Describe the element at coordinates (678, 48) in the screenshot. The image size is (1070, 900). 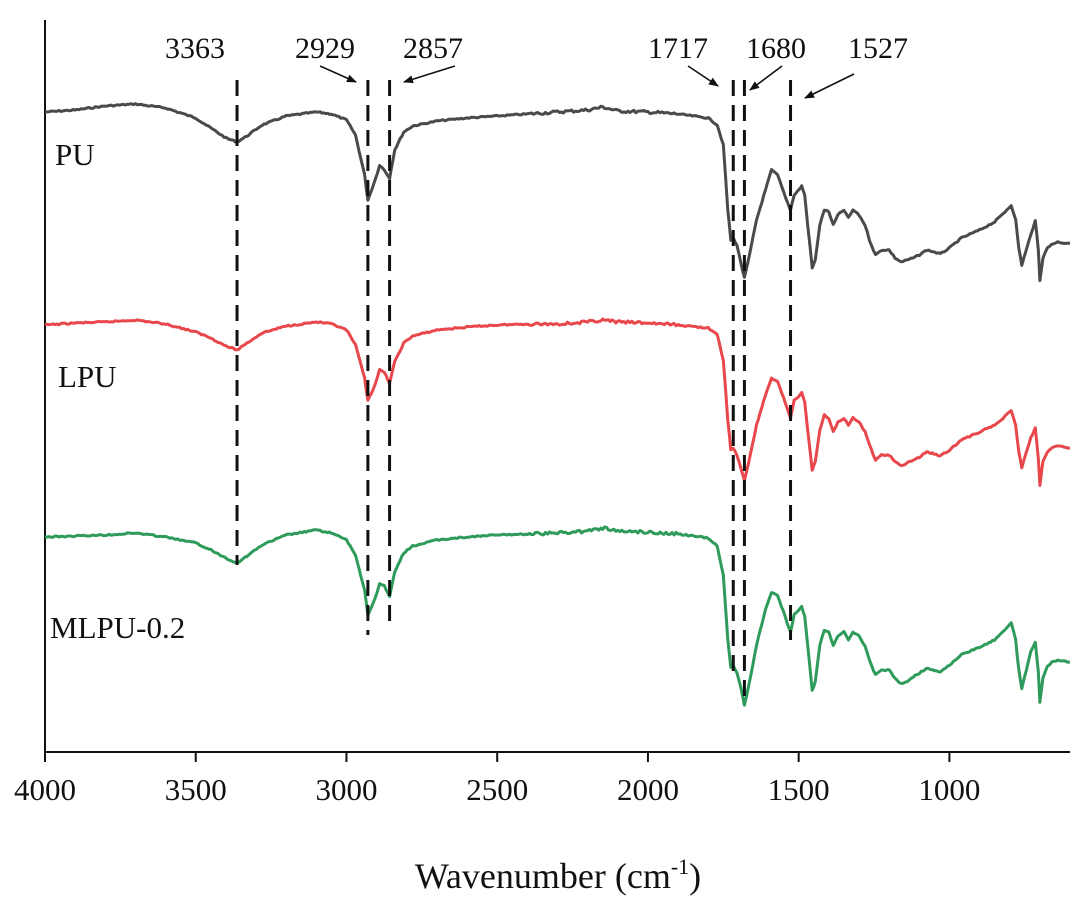
I see `peak-label-1717: 1717` at that location.